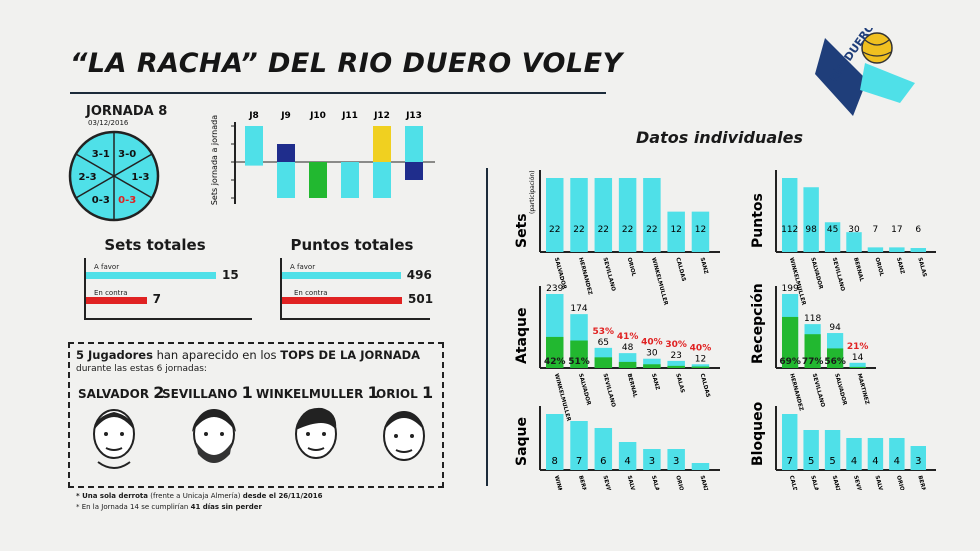  What do you see at coordinates (854, 230) in the screenshot?
I see `bar-value: 30` at bounding box center [854, 230].